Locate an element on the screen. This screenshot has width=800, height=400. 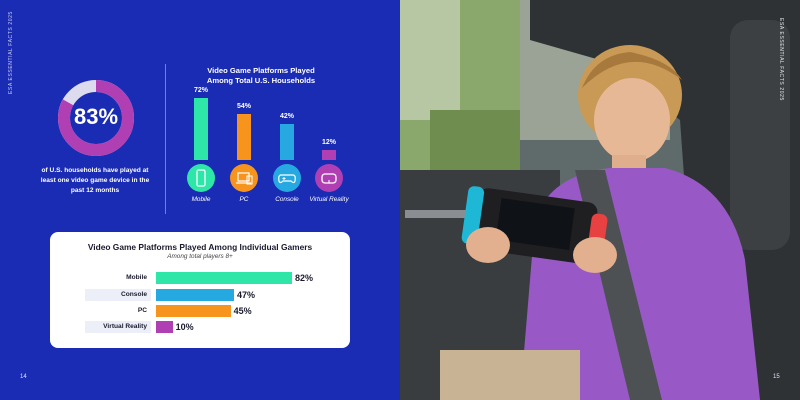
donut-value-arc is located at coordinates (96, 118).